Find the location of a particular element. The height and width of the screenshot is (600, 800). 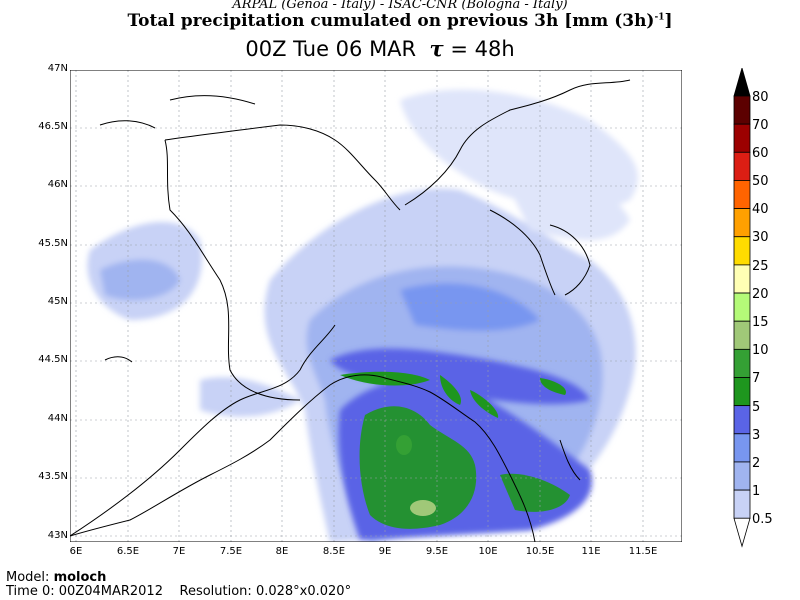

lon-label: 8E is located at coordinates (282, 551).